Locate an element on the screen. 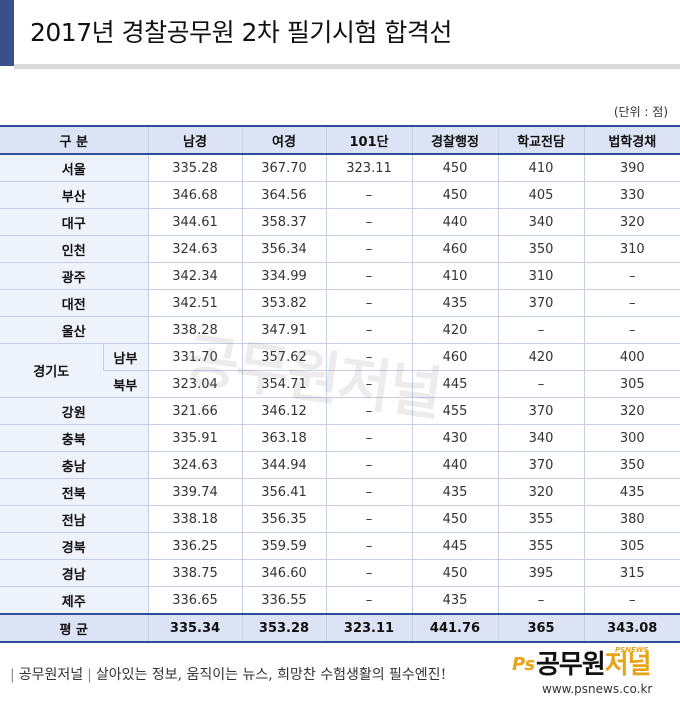  table-row: 대전 342.51 353.82–435 370– is located at coordinates (340, 303).